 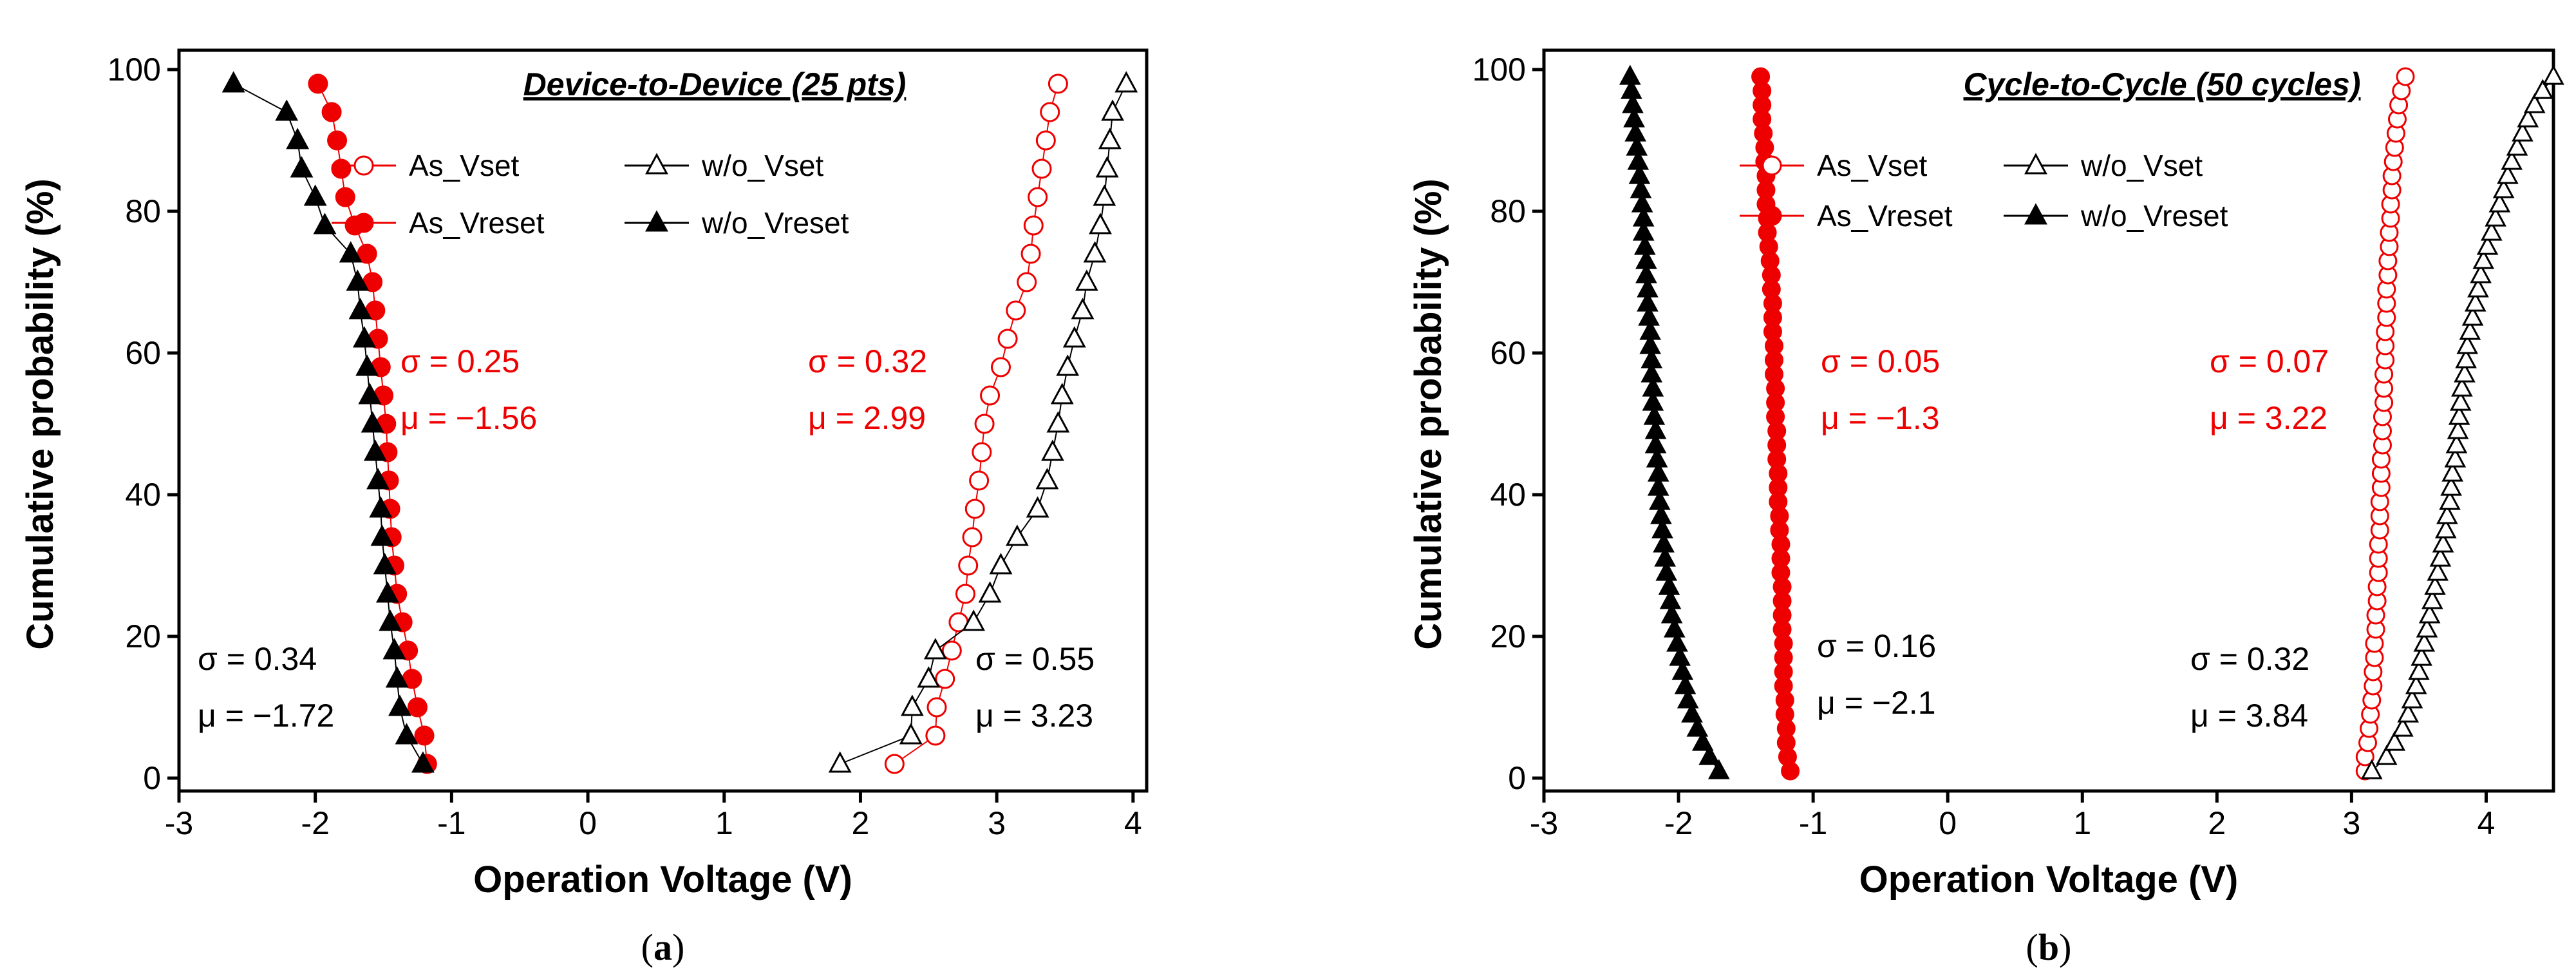 What do you see at coordinates (2154, 216) in the screenshot?
I see `legend-label: w/o_Vreset` at bounding box center [2154, 216].